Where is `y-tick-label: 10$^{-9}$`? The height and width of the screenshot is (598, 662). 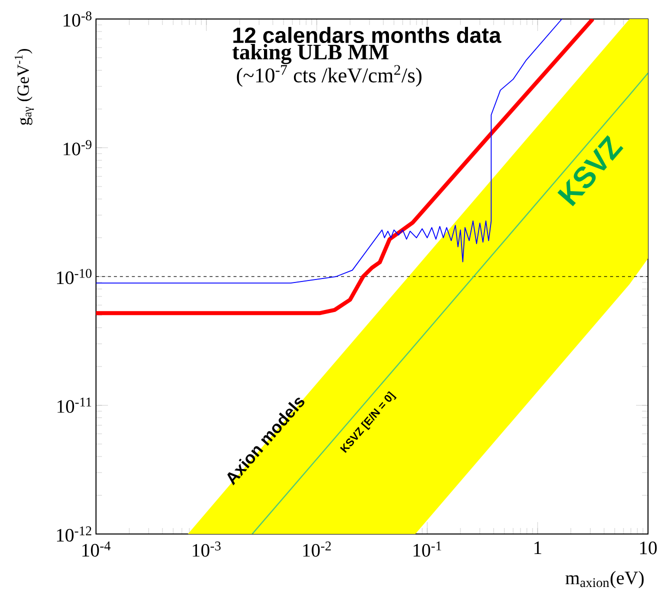 y-tick-label: 10$^{-9}$ is located at coordinates (78, 148).